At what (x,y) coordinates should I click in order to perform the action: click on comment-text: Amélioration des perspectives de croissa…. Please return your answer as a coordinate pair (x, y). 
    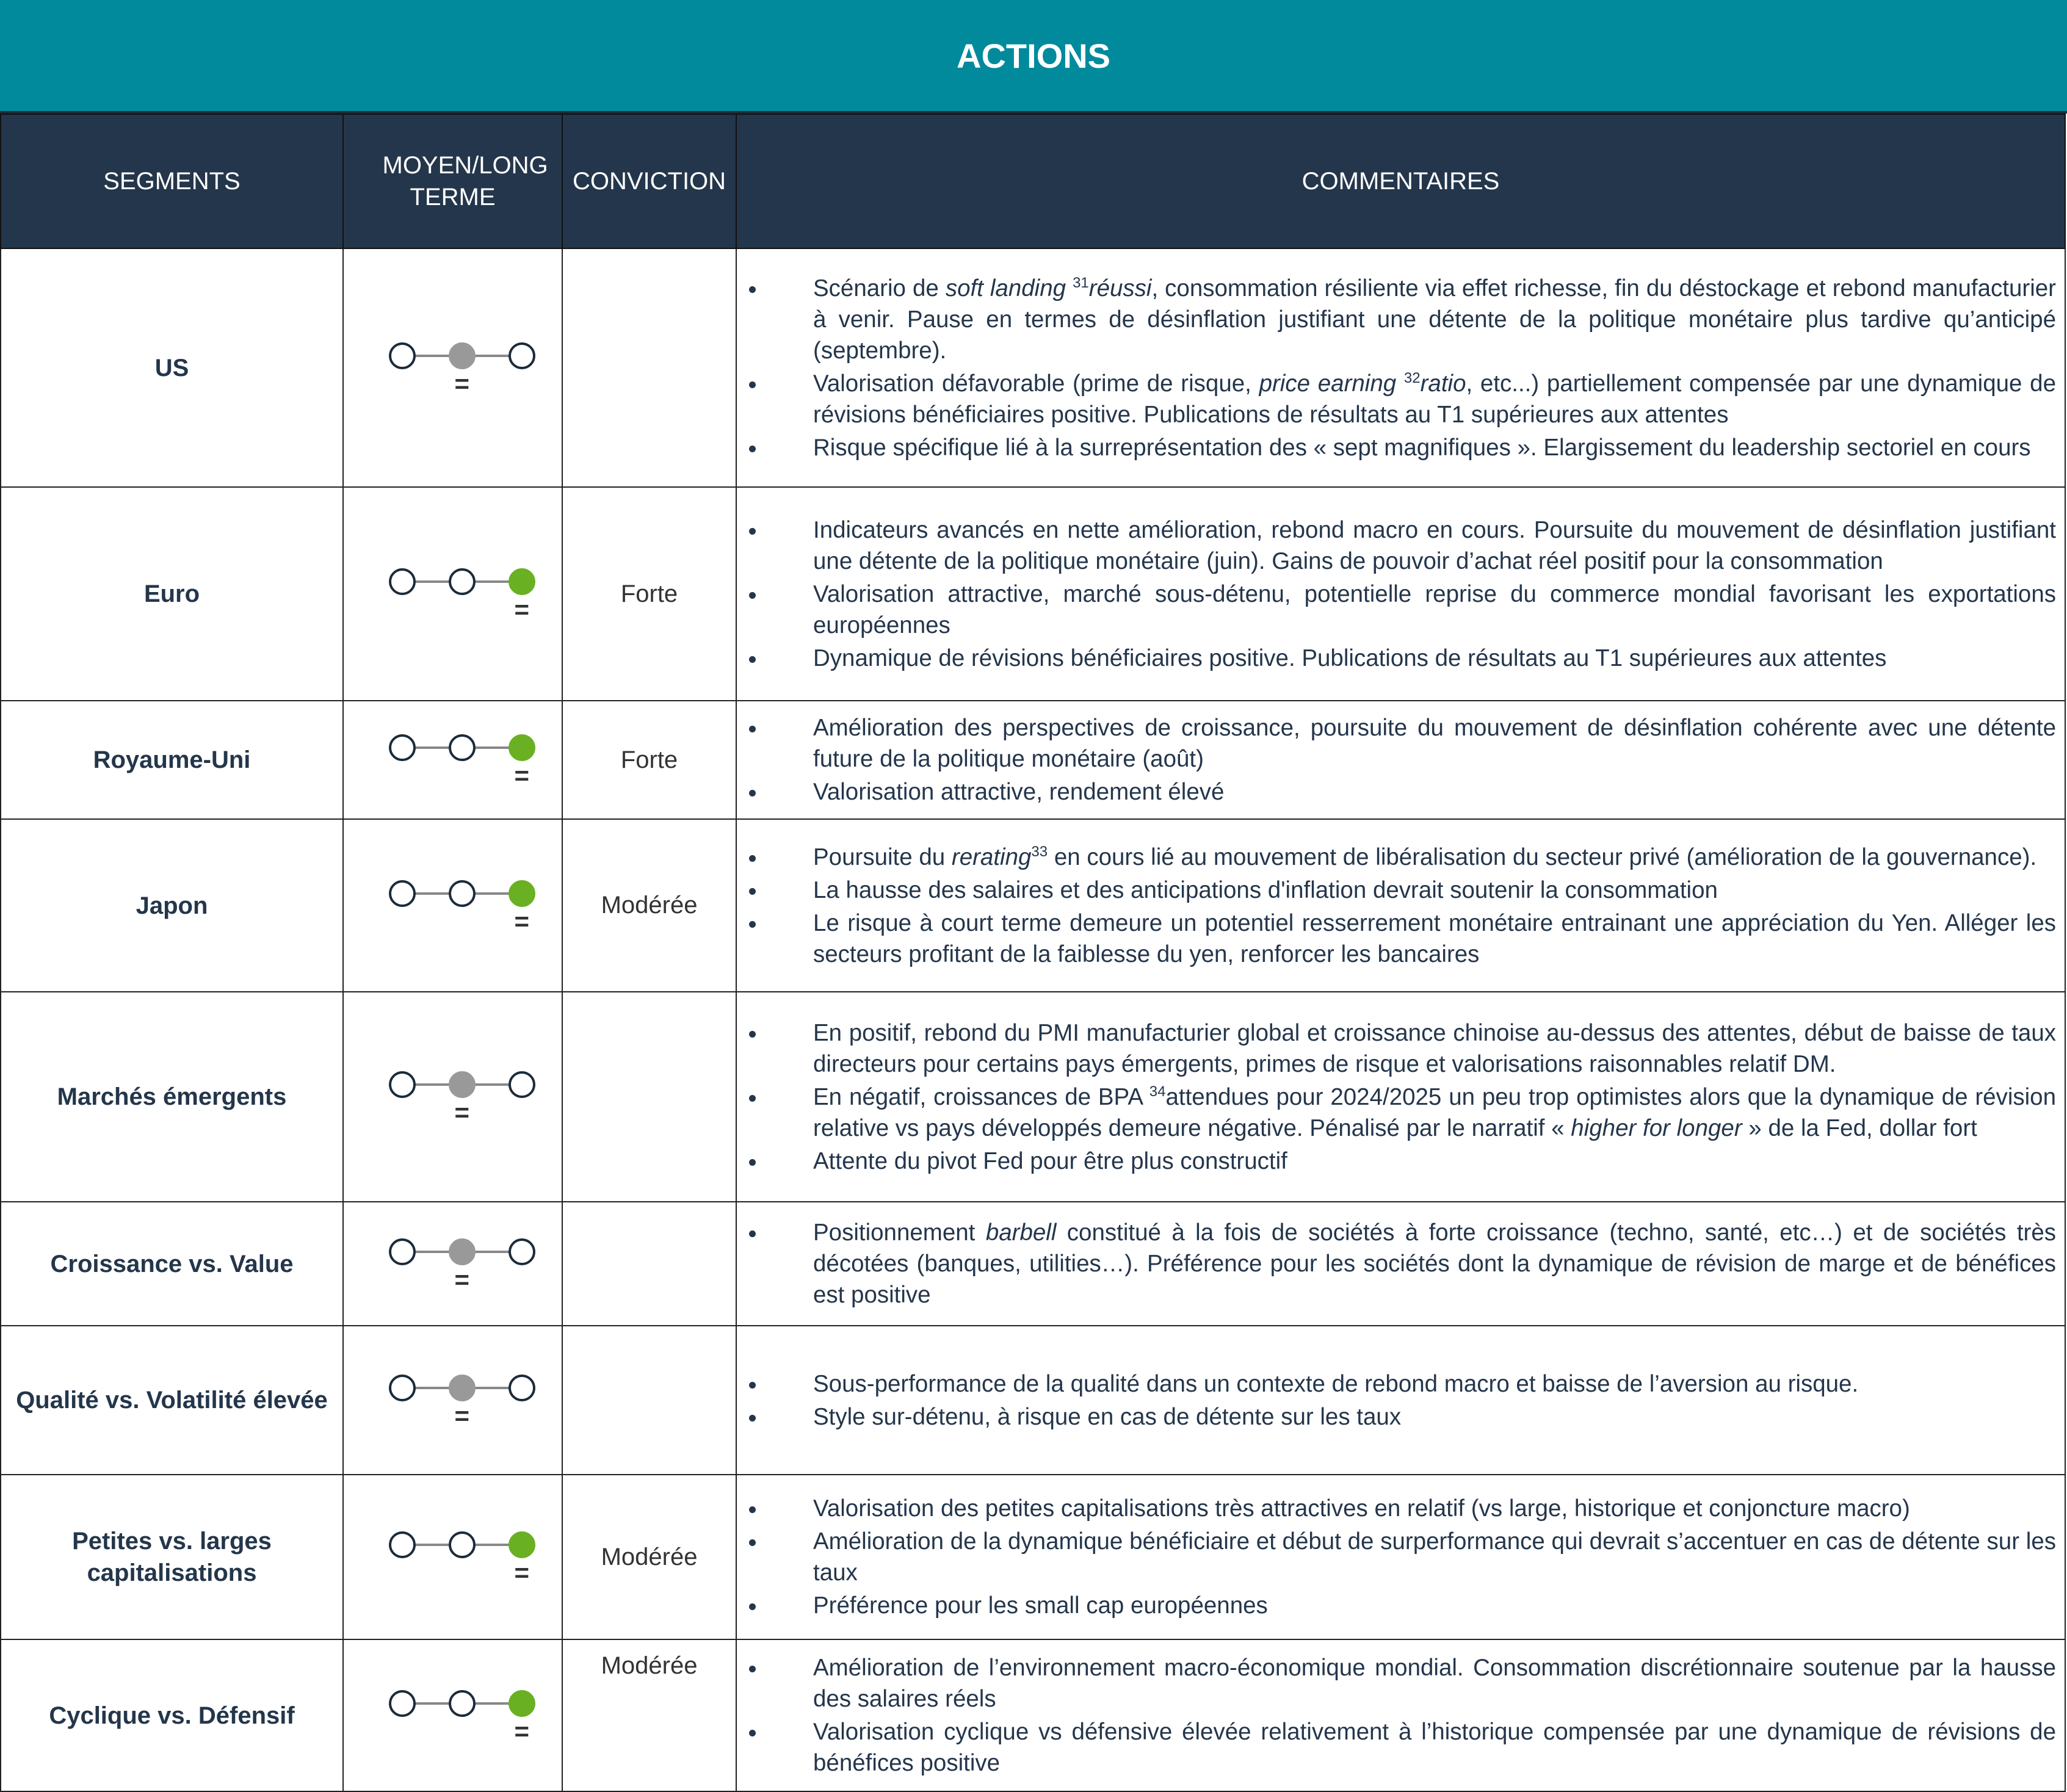
    Looking at the image, I should click on (1434, 743).